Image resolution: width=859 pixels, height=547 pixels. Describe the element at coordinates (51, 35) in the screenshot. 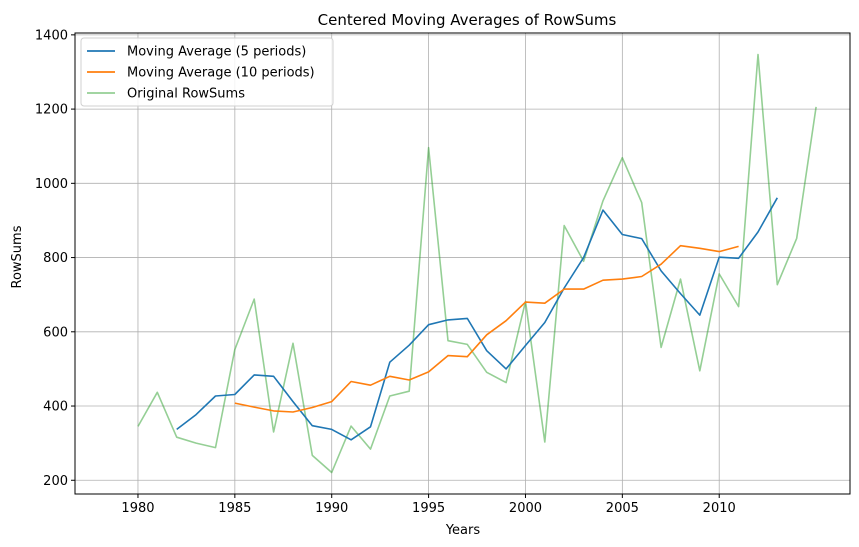

I see `y-tick-label: 1400` at that location.